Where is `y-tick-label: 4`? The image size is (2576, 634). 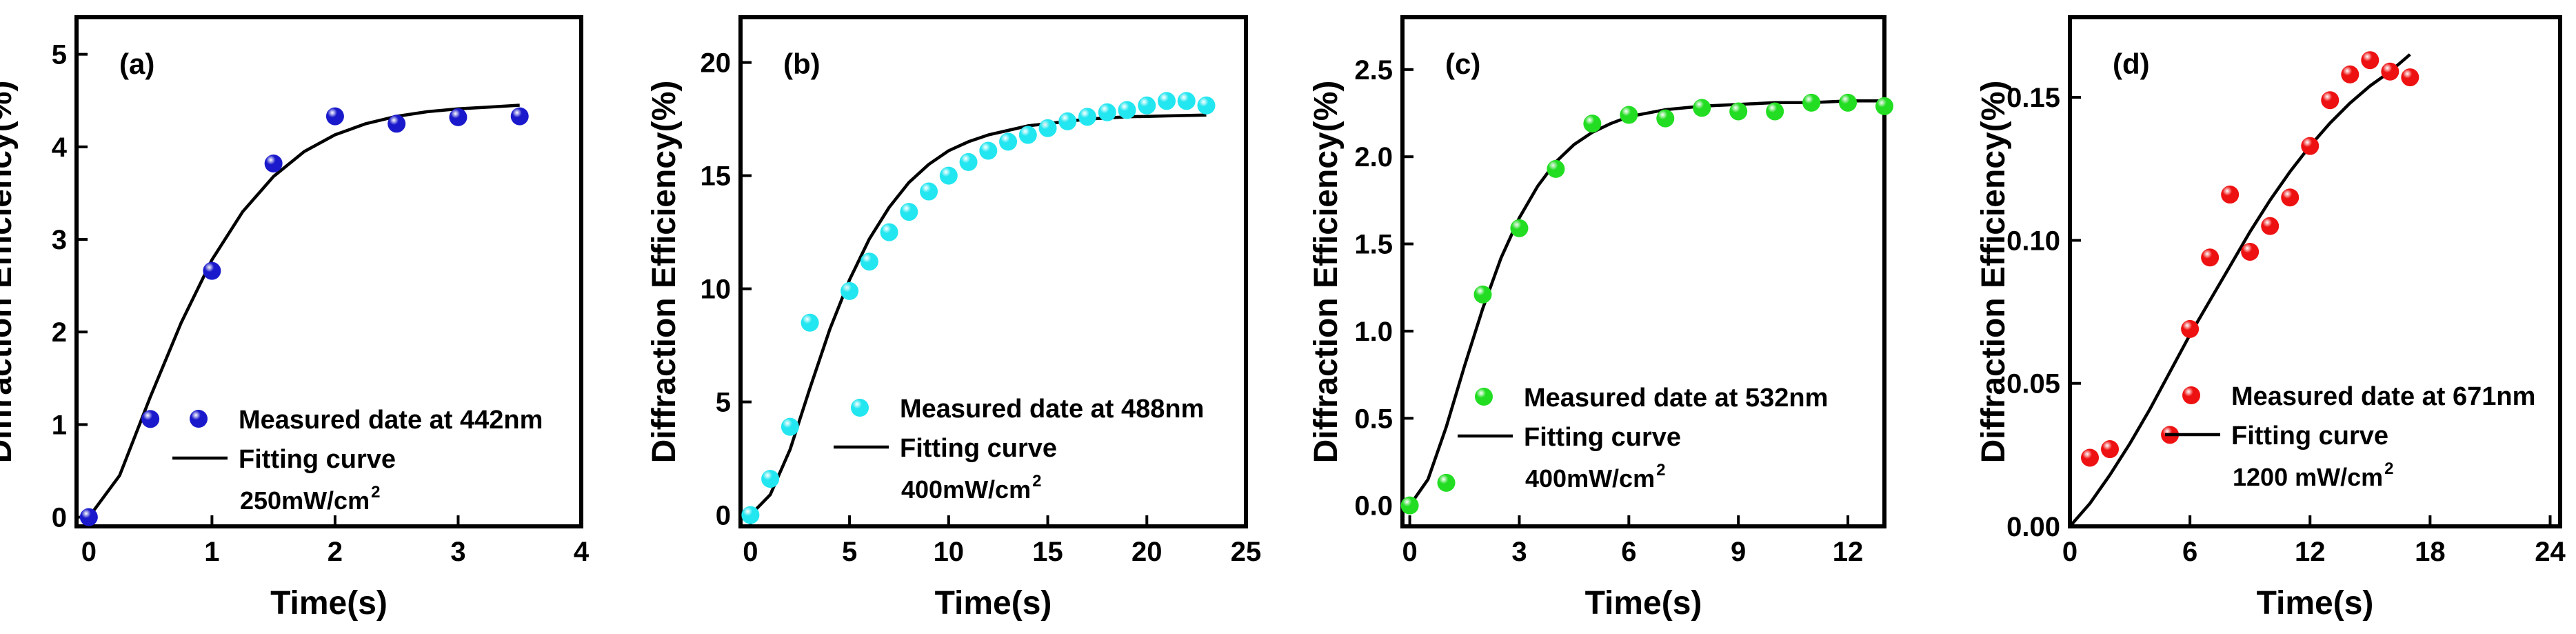
y-tick-label: 4 is located at coordinates (60, 147).